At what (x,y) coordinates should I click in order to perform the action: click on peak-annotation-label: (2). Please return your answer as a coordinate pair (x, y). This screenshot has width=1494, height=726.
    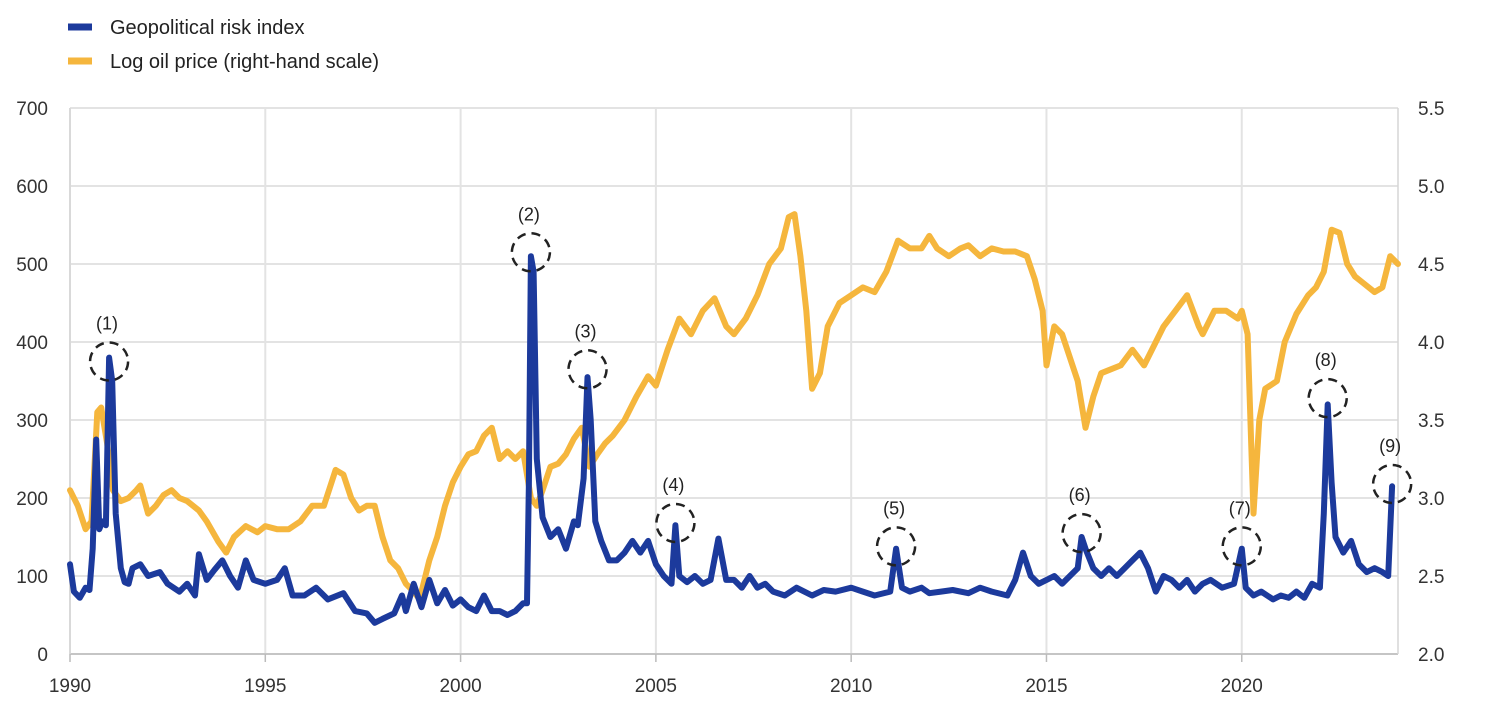
    Looking at the image, I should click on (529, 214).